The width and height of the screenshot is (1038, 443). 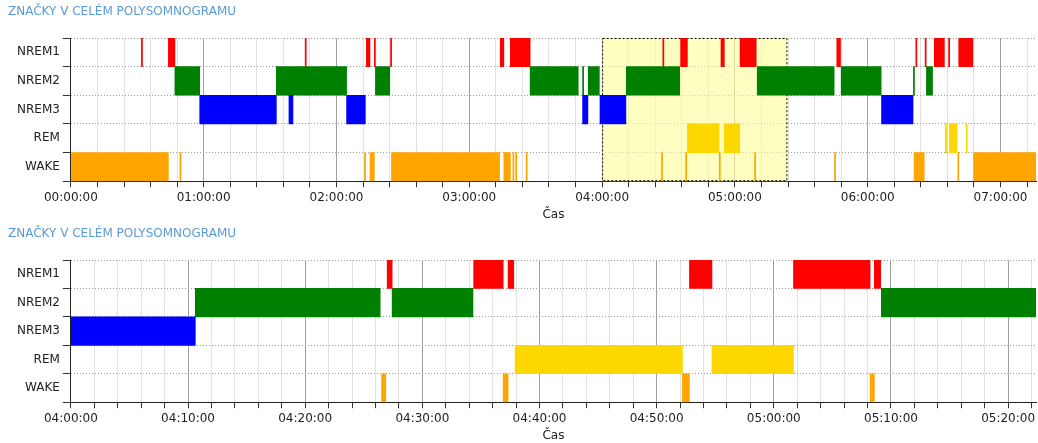 I want to click on x-tick-label: 04:30:00, so click(x=422, y=417).